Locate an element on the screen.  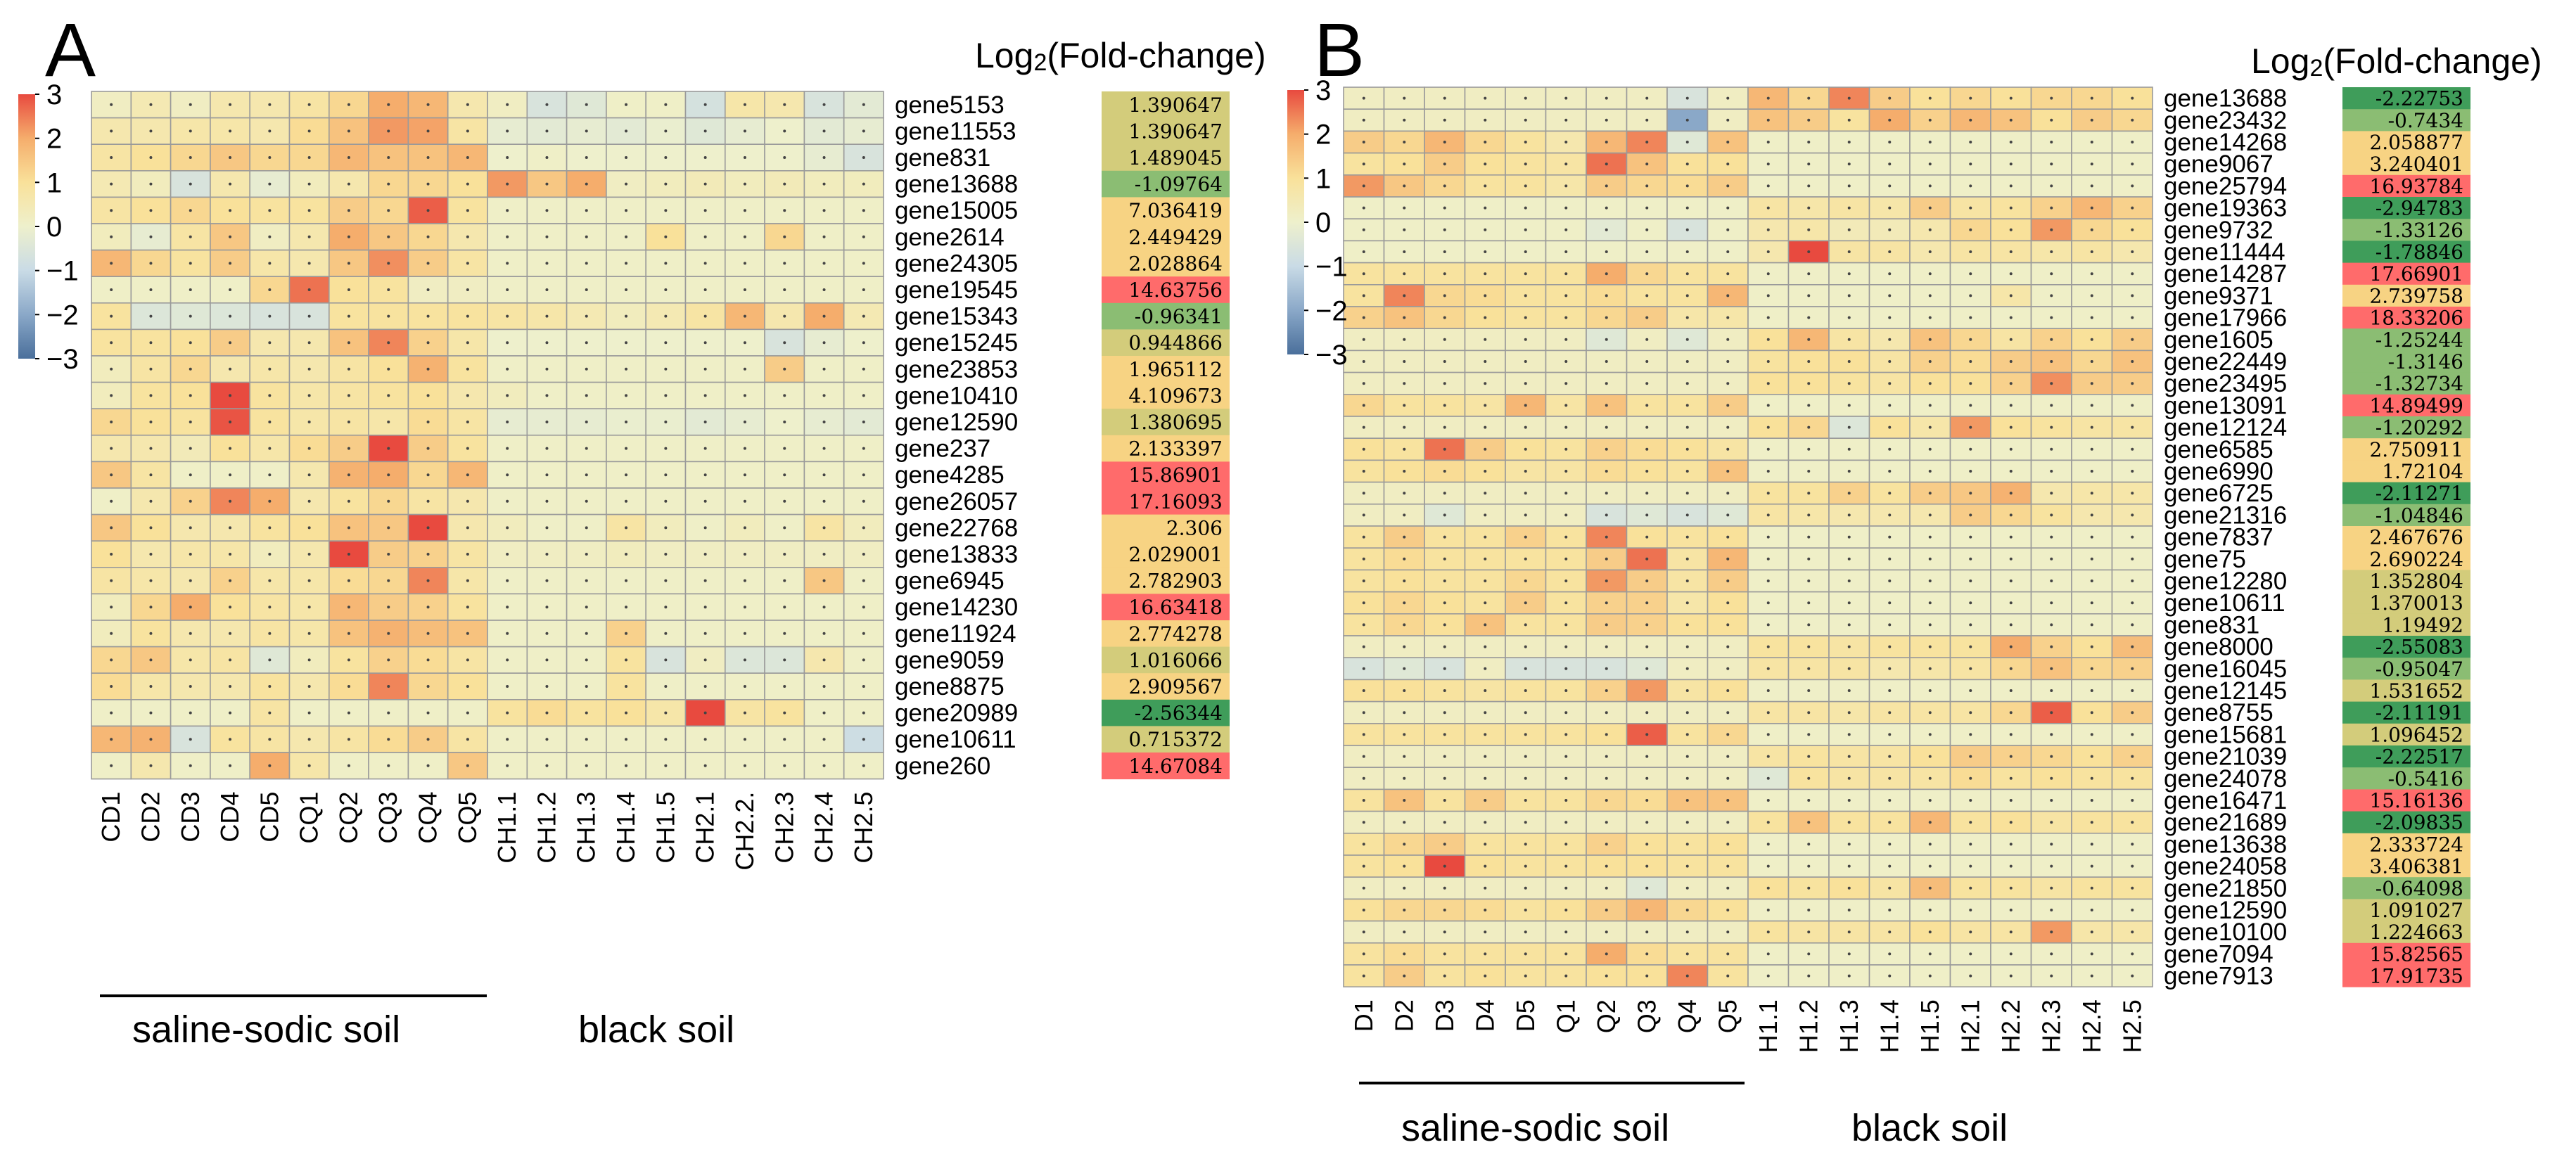
panel-b-fc-value: 3.406381 is located at coordinates (2416, 866).